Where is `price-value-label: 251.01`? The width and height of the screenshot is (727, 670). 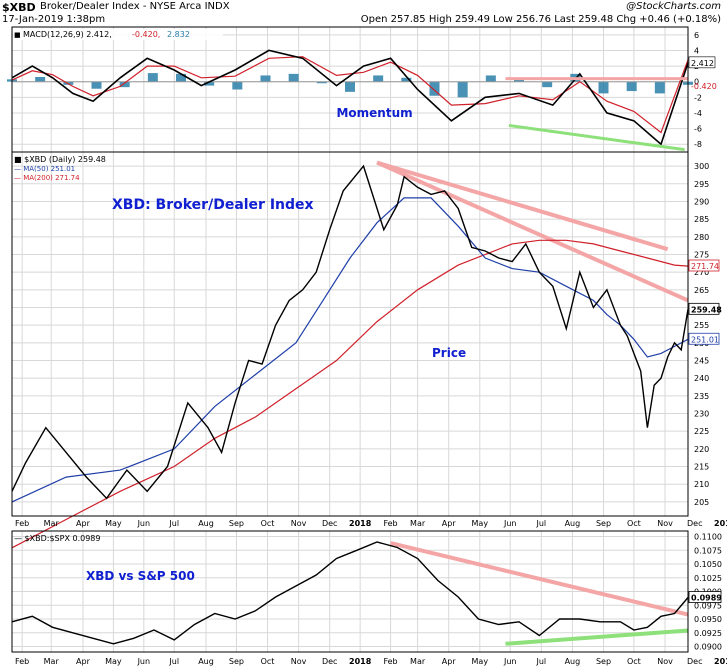 price-value-label: 251.01 is located at coordinates (705, 339).